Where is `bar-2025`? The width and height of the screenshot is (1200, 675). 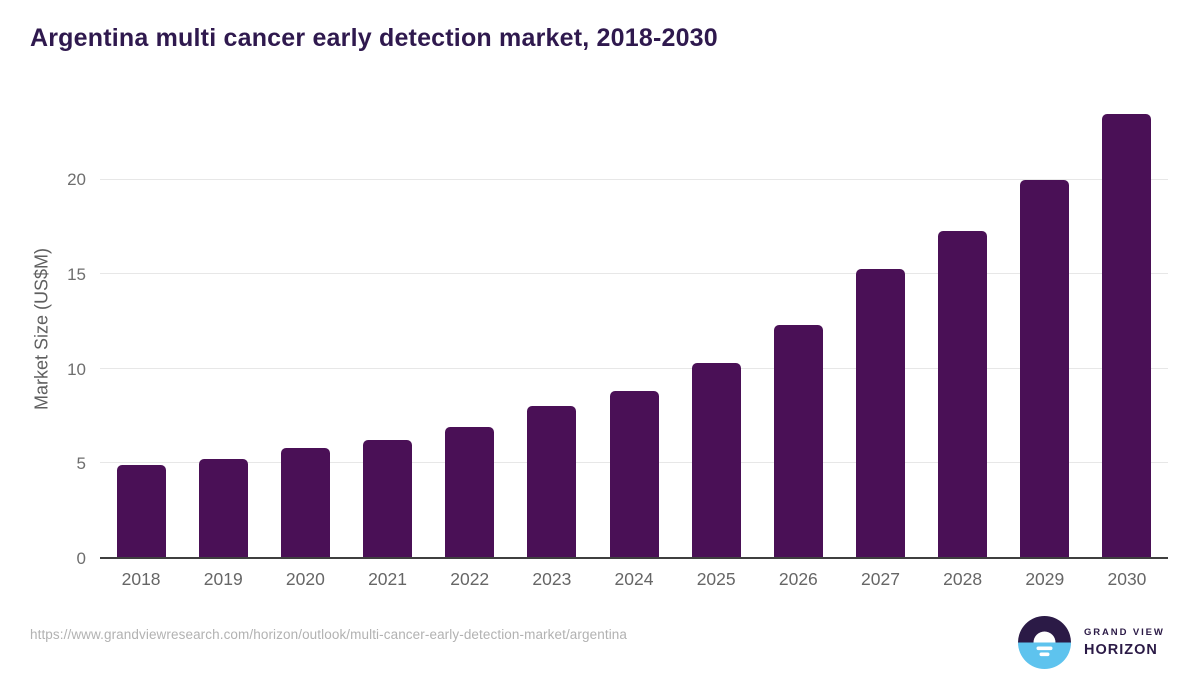 bar-2025 is located at coordinates (716, 459).